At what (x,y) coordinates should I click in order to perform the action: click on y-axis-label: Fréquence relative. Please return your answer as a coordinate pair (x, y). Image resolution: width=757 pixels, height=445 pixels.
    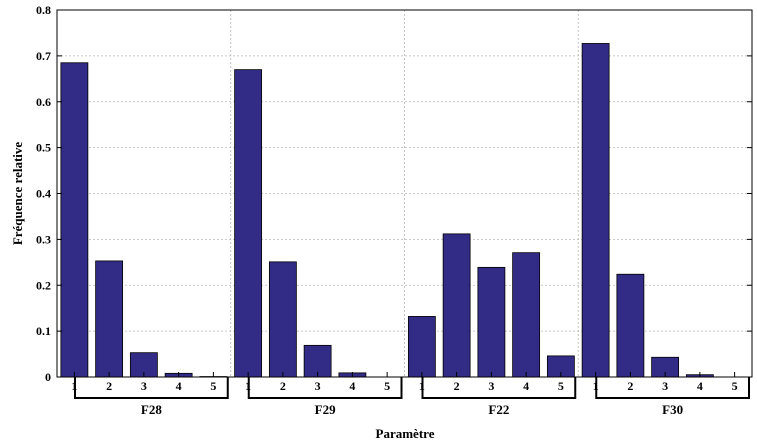
    Looking at the image, I should click on (17, 194).